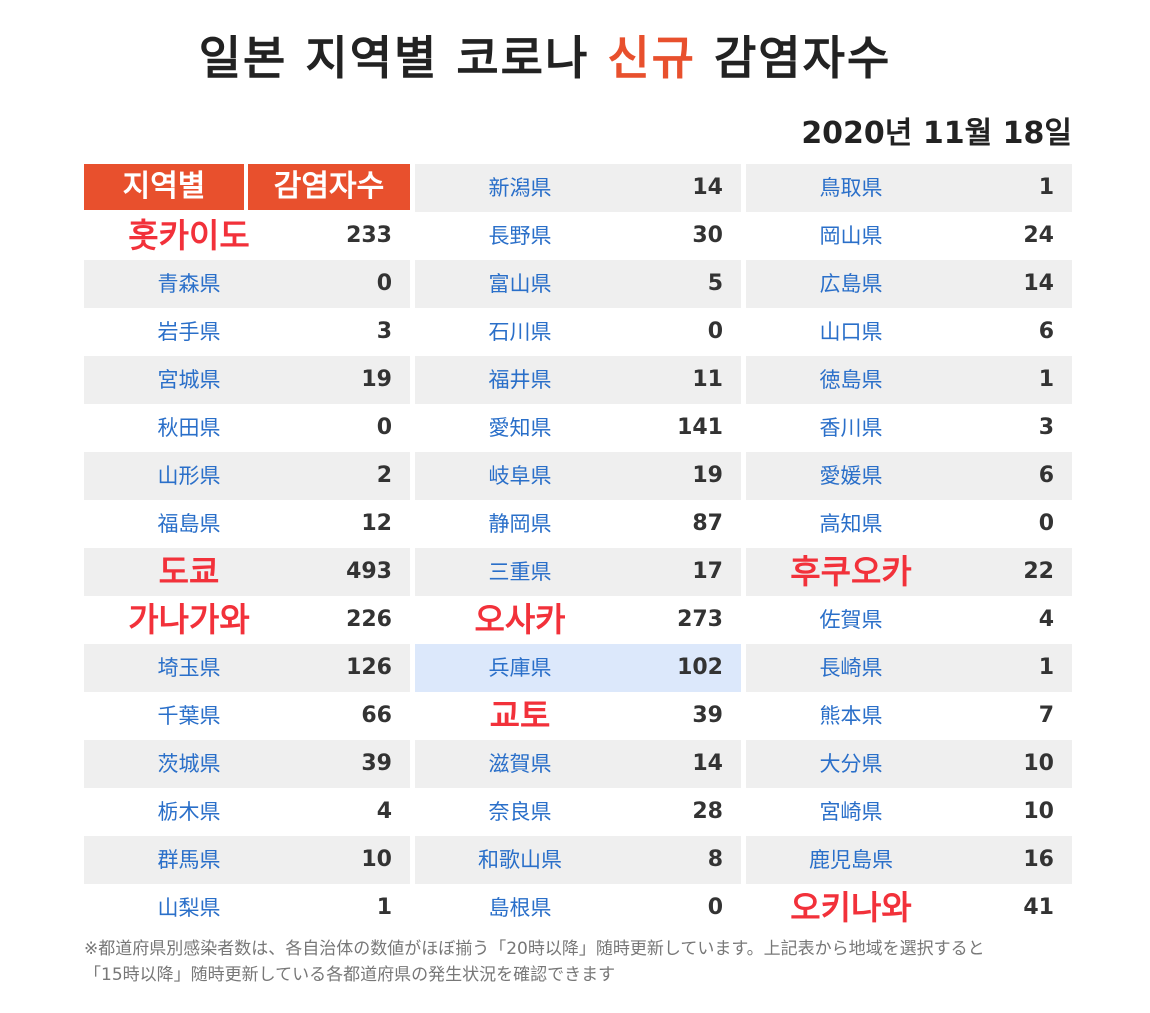 This screenshot has height=1013, width=1150. Describe the element at coordinates (189, 524) in the screenshot. I see `prefecture-link: 福島県` at that location.